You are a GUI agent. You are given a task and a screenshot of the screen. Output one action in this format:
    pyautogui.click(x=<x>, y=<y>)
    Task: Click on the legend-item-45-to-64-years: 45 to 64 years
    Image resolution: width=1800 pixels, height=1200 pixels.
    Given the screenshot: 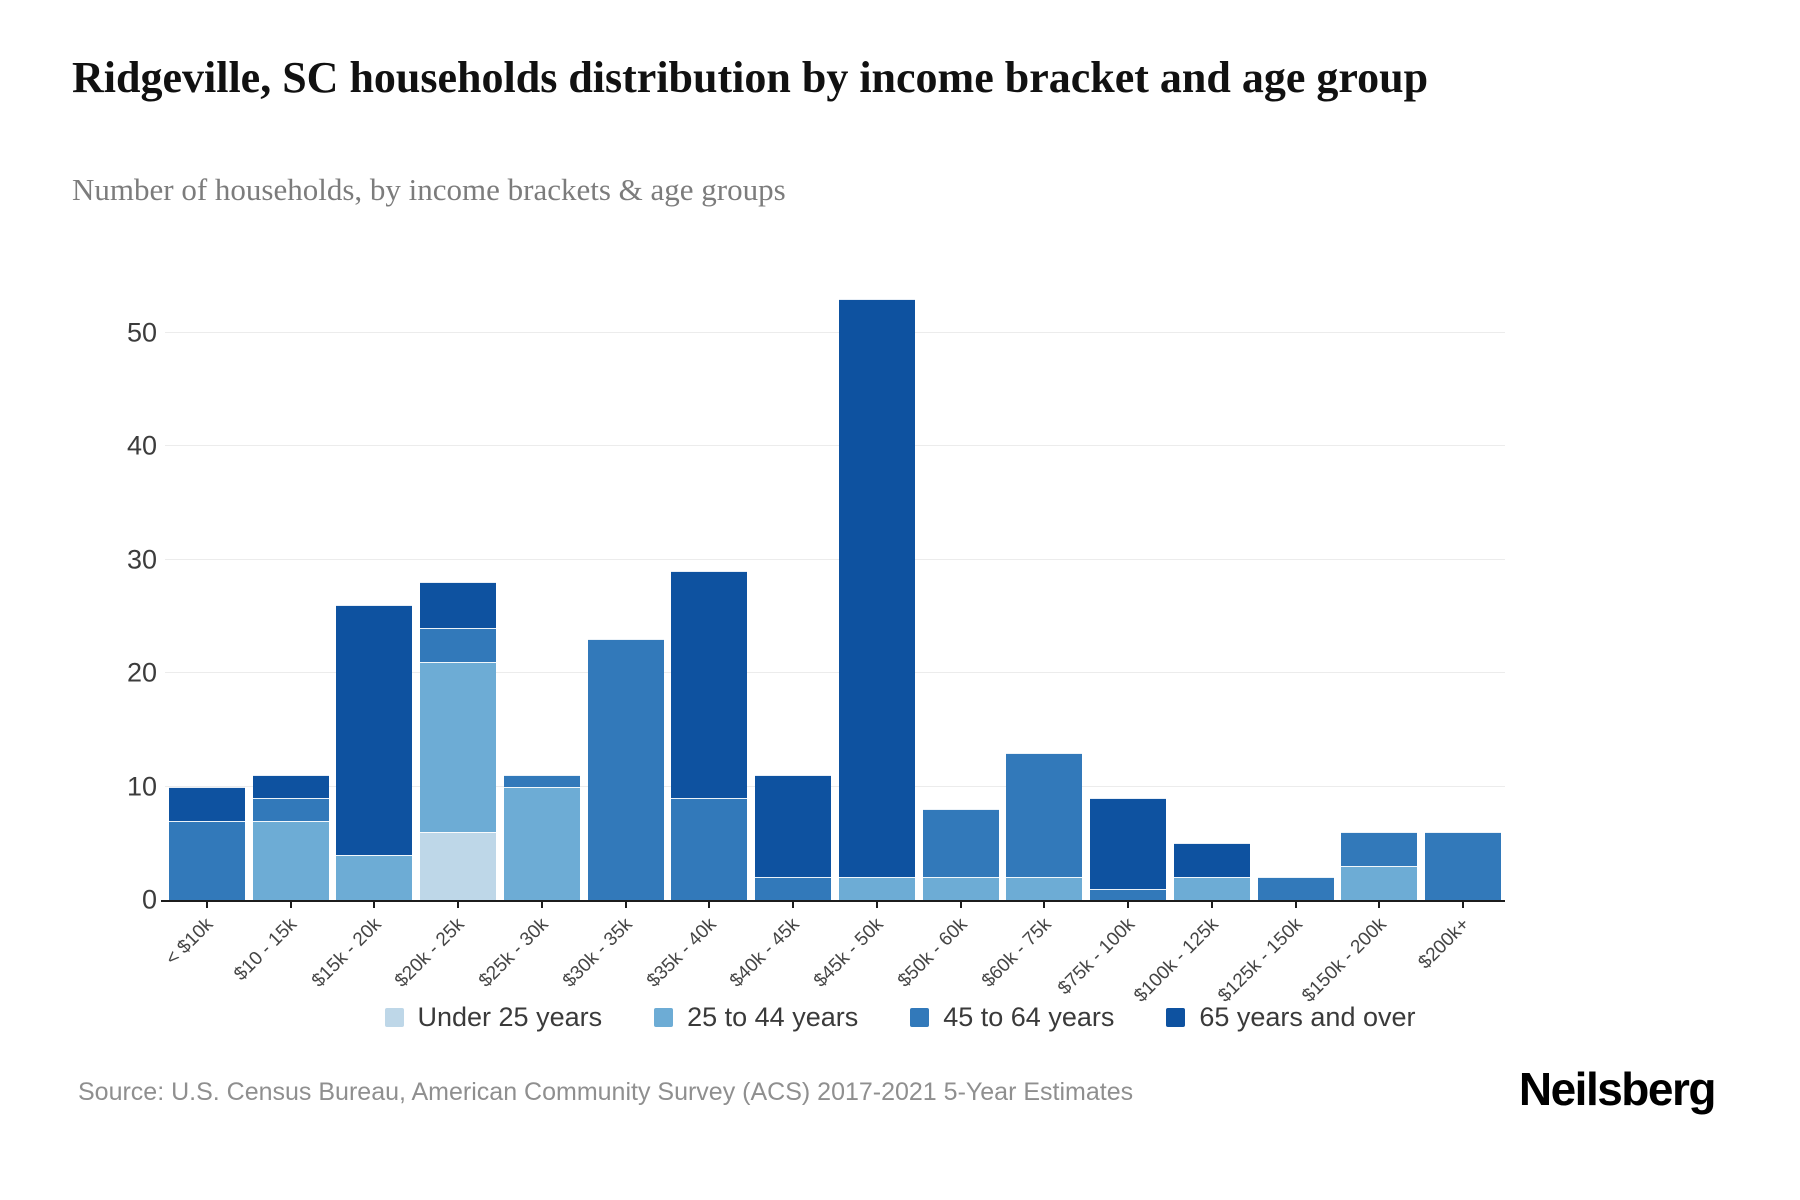 What is the action you would take?
    pyautogui.click(x=1012, y=1017)
    